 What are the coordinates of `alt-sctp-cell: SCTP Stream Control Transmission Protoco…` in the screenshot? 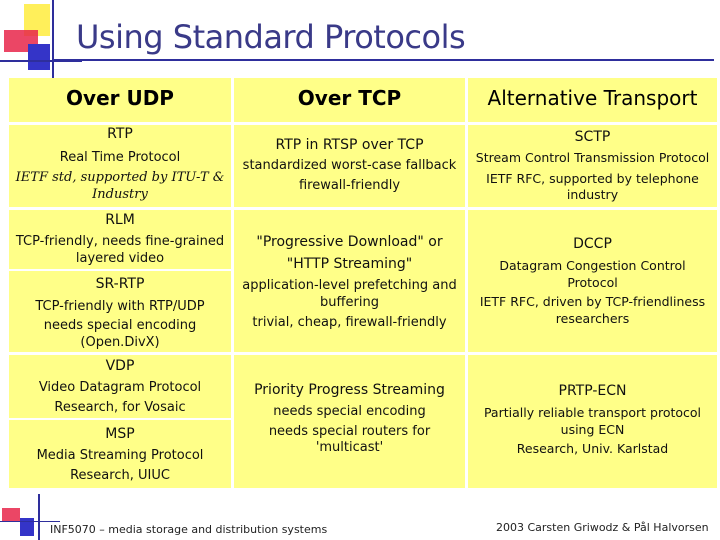 It's located at (592, 166).